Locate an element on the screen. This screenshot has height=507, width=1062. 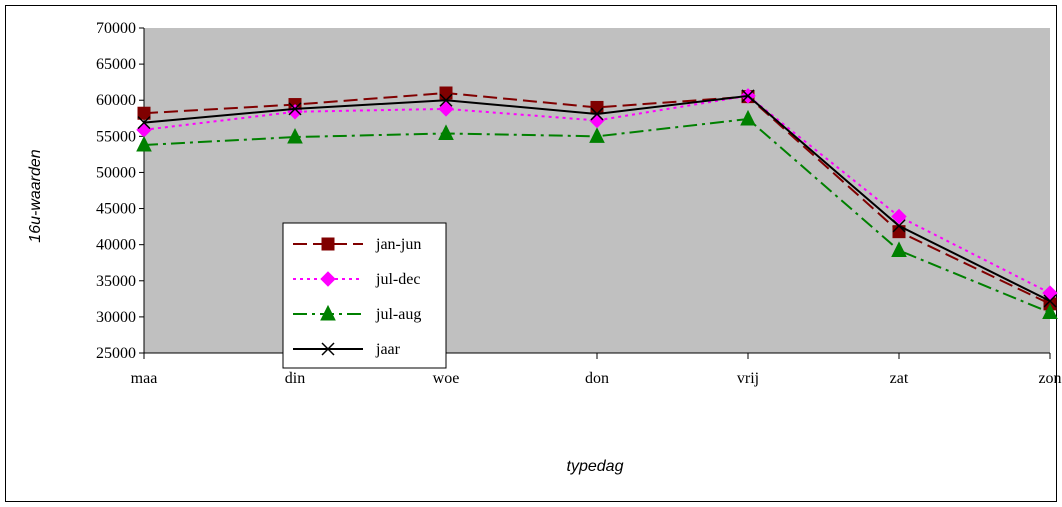
legend-label-jul-aug: jul-aug is located at coordinates (398, 314).